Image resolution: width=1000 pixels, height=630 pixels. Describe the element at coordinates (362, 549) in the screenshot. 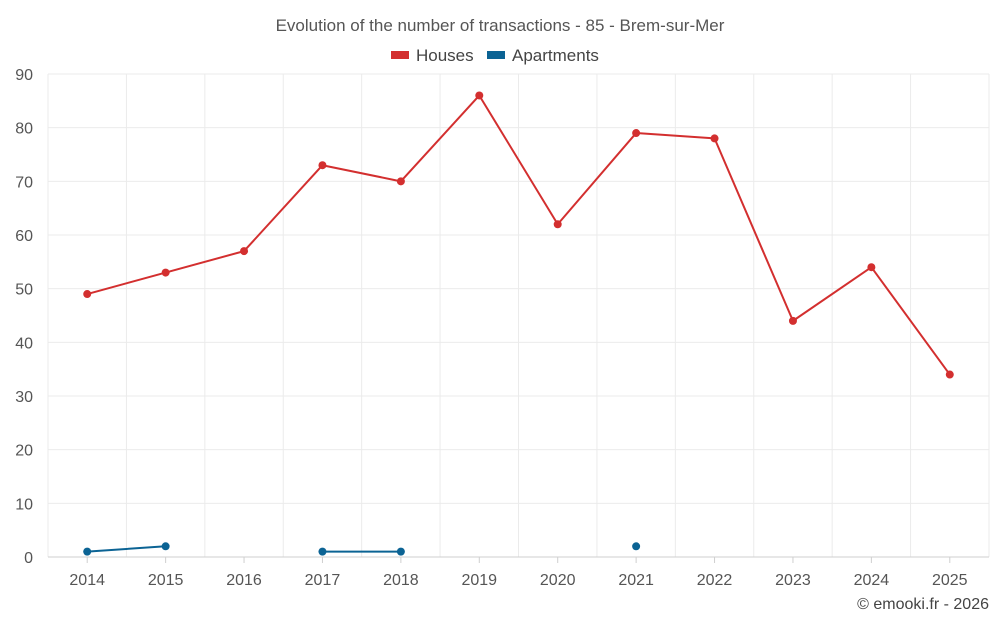

I see `series-apartments` at that location.